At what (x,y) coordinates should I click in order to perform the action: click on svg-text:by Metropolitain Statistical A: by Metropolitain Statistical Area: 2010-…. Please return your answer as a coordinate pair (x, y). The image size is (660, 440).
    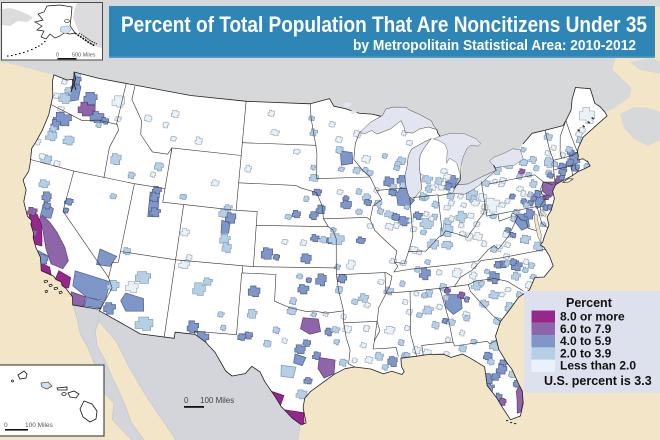
    Looking at the image, I should click on (494, 46).